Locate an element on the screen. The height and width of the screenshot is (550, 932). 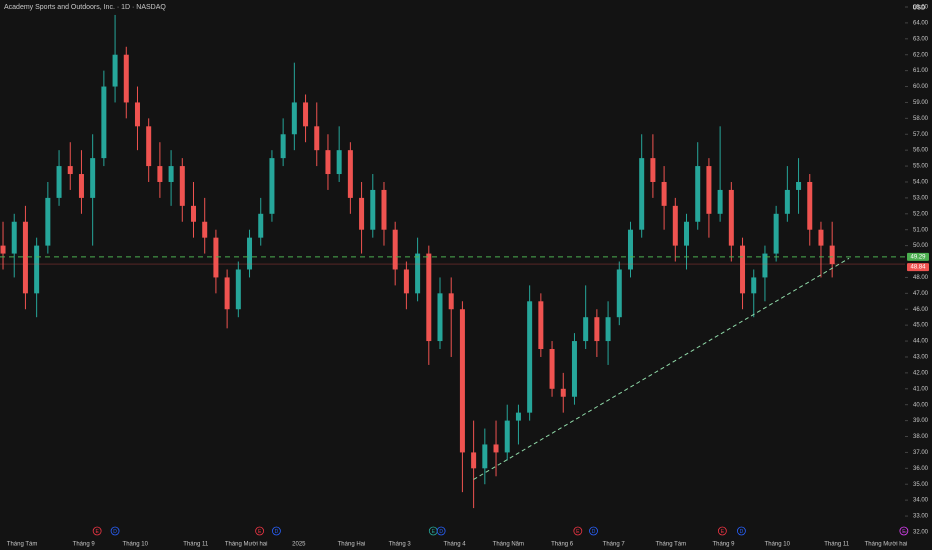
y-tick-label: 38.00 is located at coordinates (921, 437).